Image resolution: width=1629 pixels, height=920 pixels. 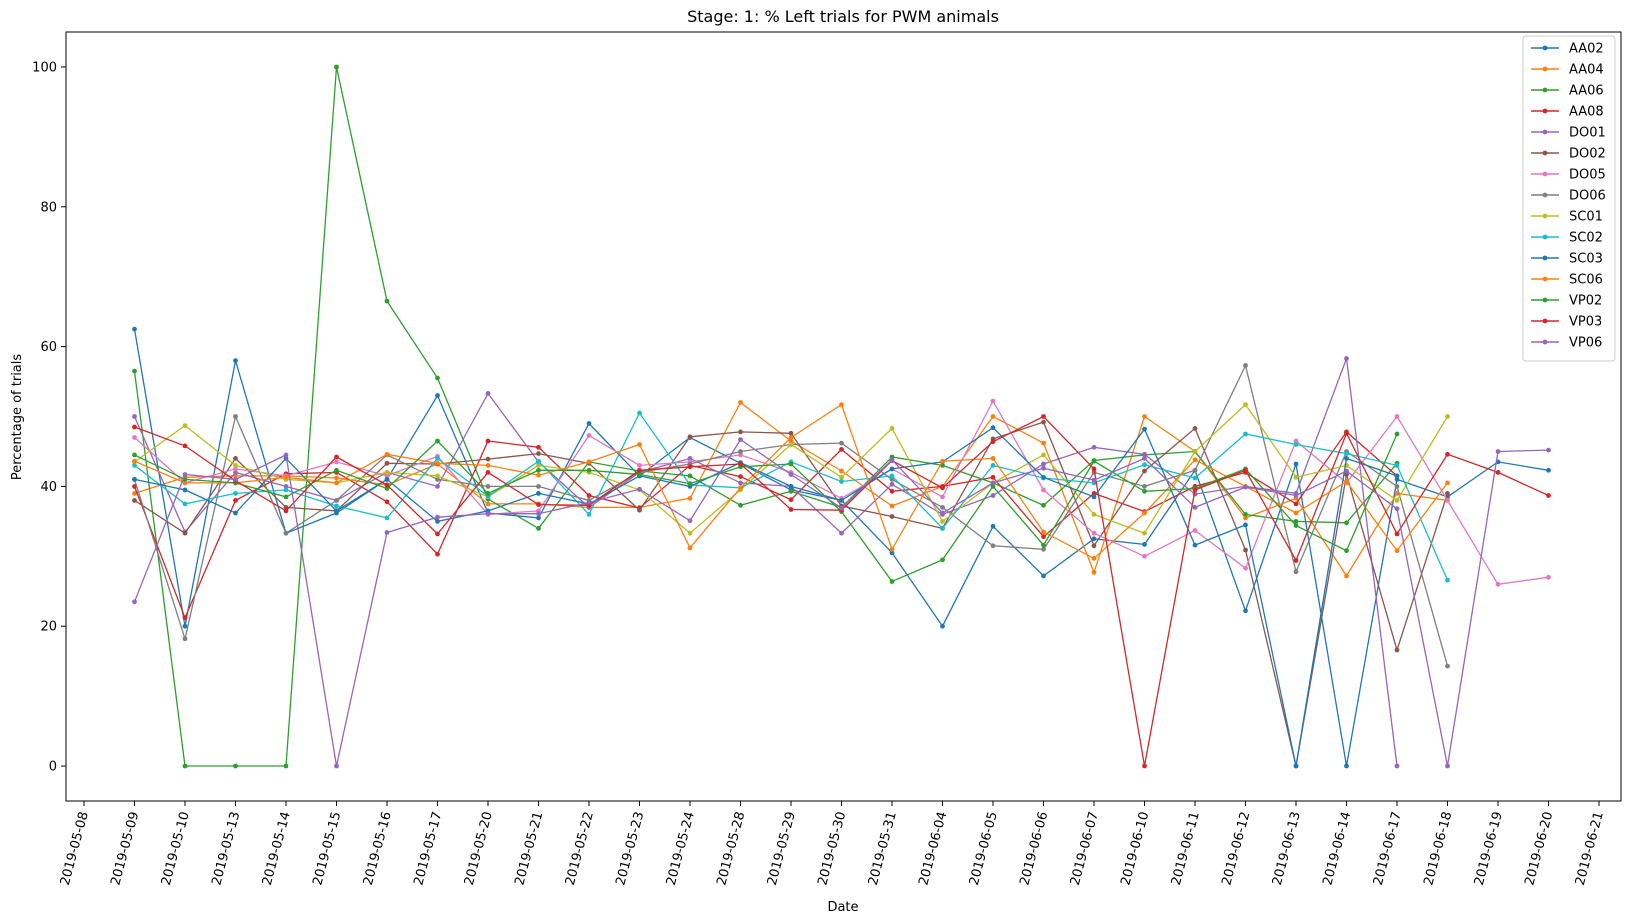 I want to click on series-vp02, so click(x=766, y=507).